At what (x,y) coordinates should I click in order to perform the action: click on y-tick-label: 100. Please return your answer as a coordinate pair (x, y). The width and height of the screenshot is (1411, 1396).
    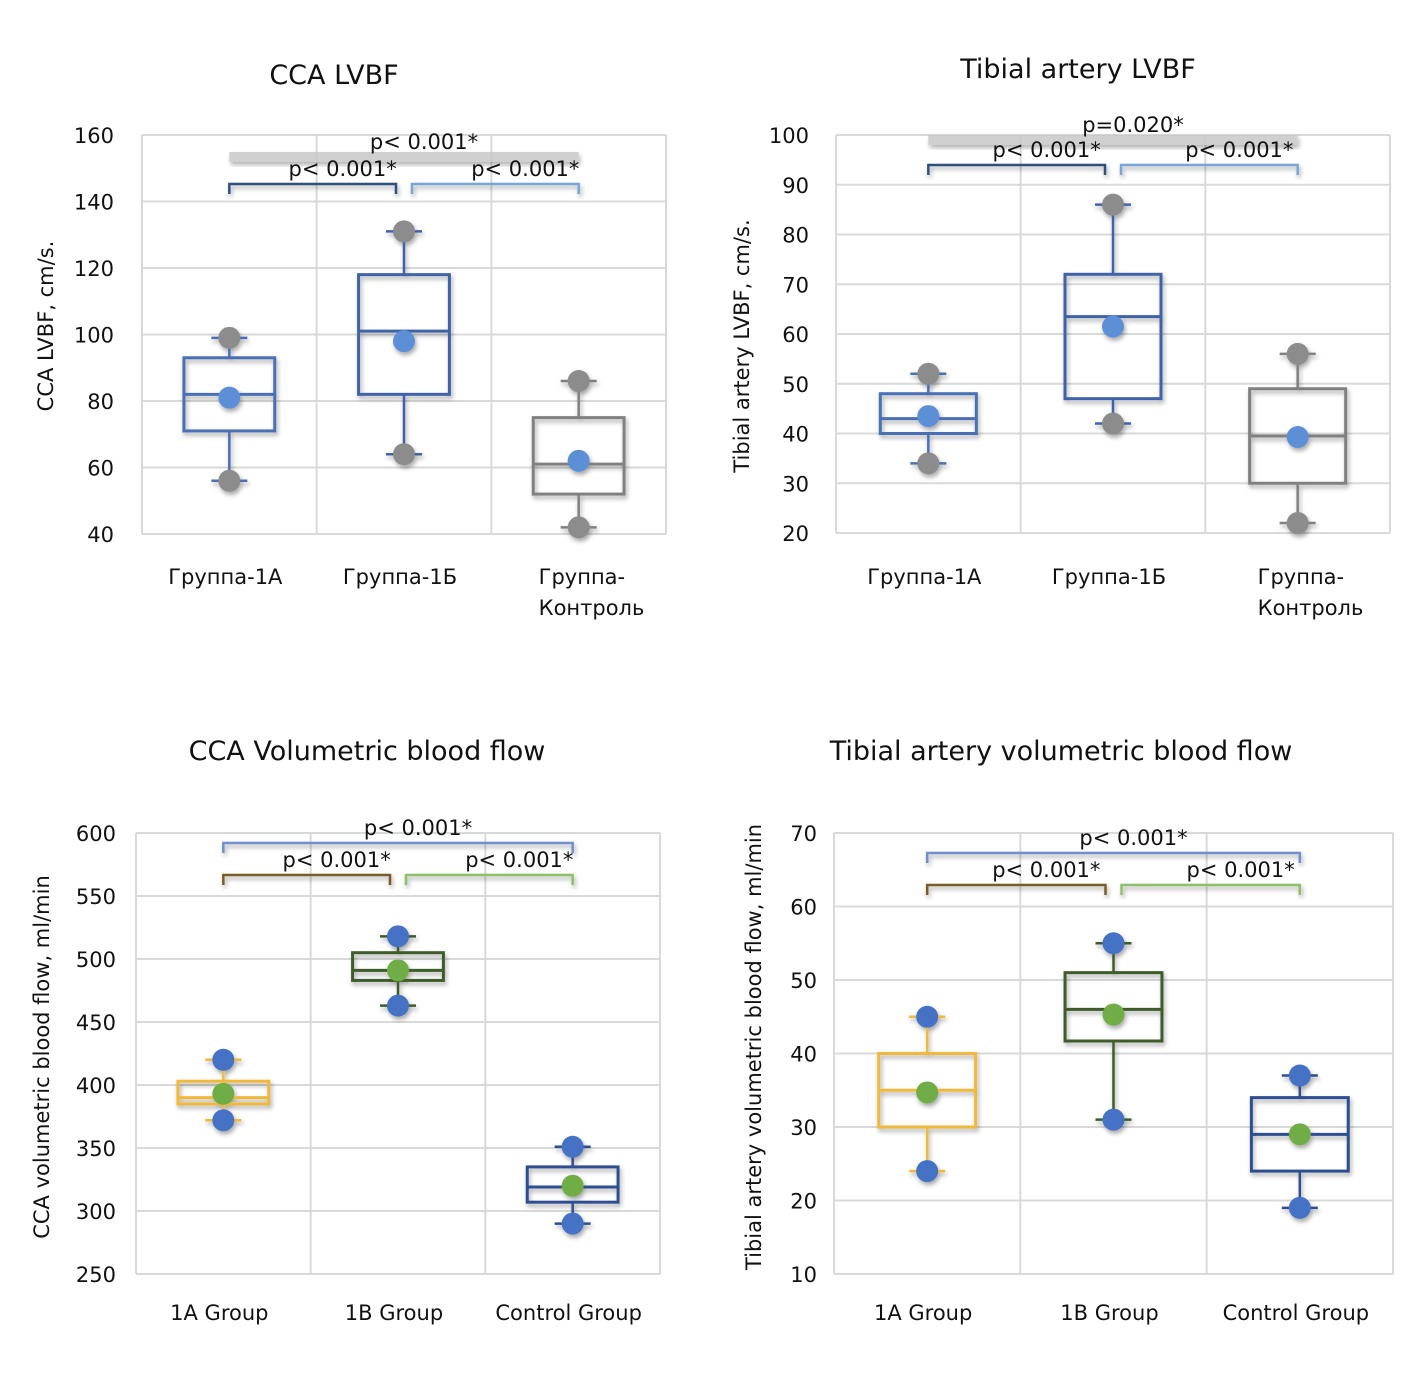
    Looking at the image, I should click on (789, 136).